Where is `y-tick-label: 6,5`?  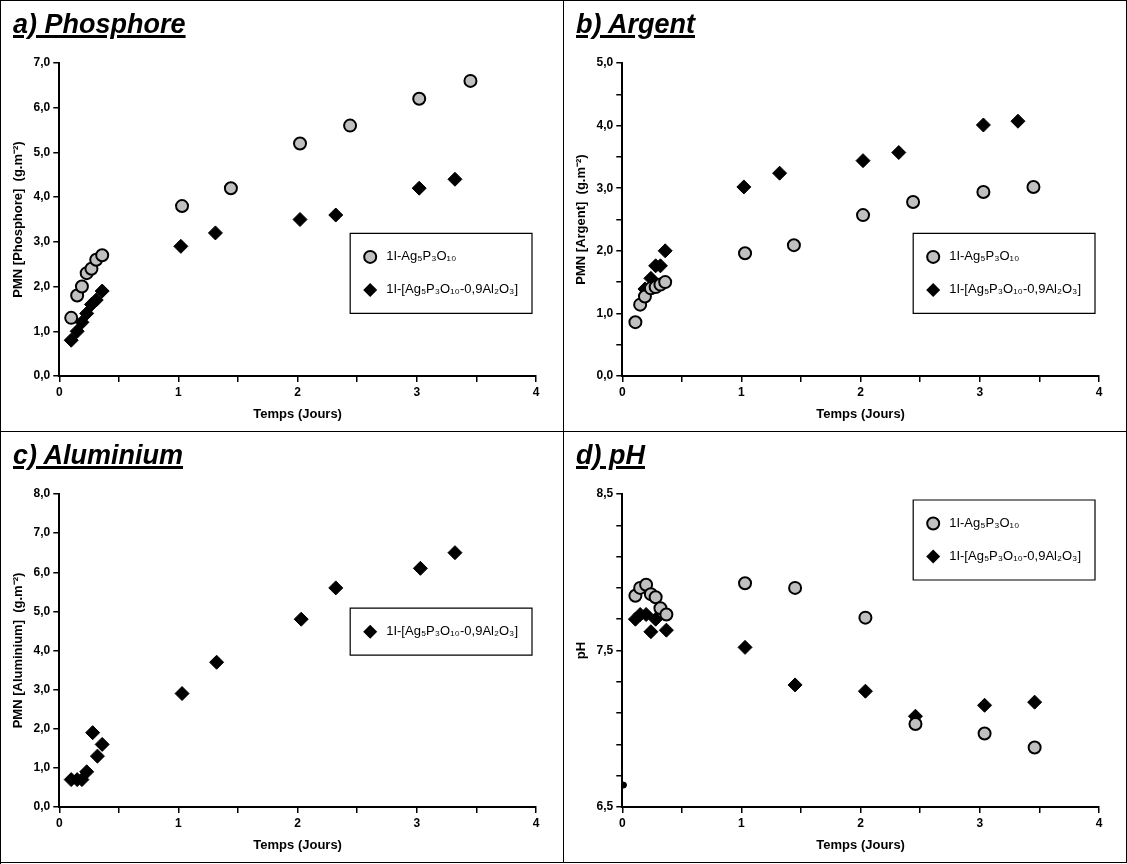 y-tick-label: 6,5 is located at coordinates (605, 806).